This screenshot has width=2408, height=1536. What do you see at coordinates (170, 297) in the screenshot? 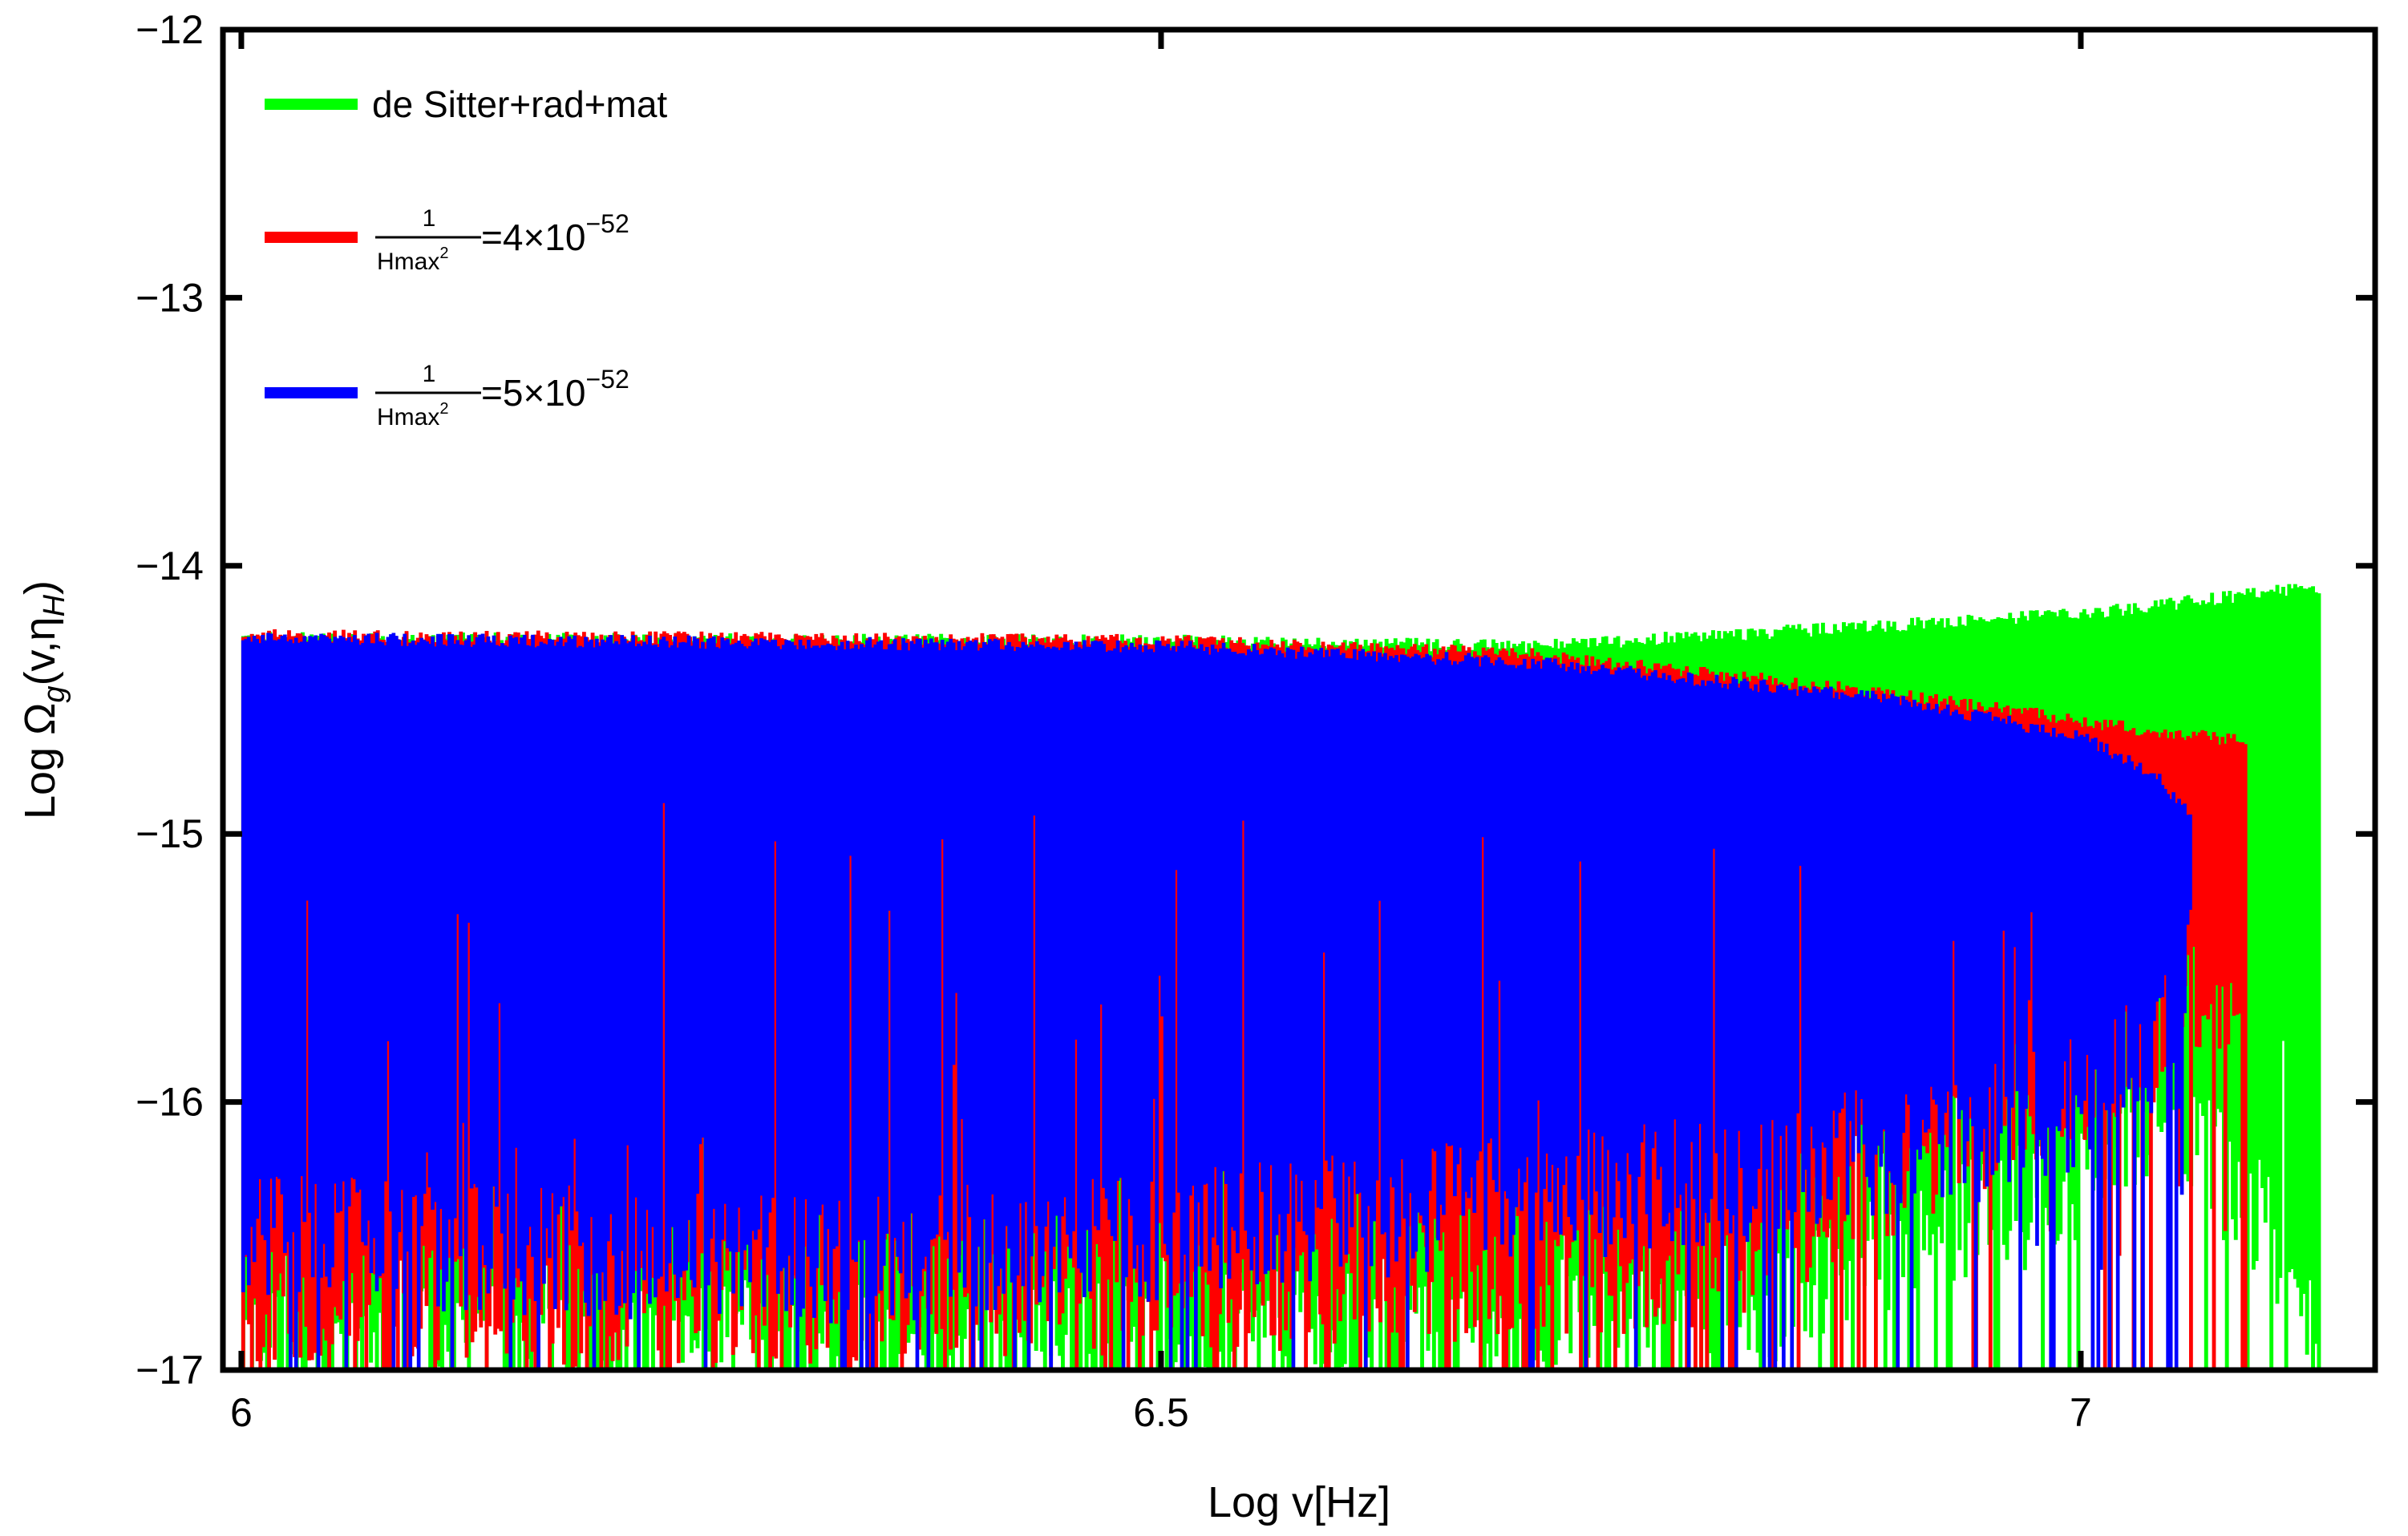
I see `y-tick-label-1: −13` at bounding box center [170, 297].